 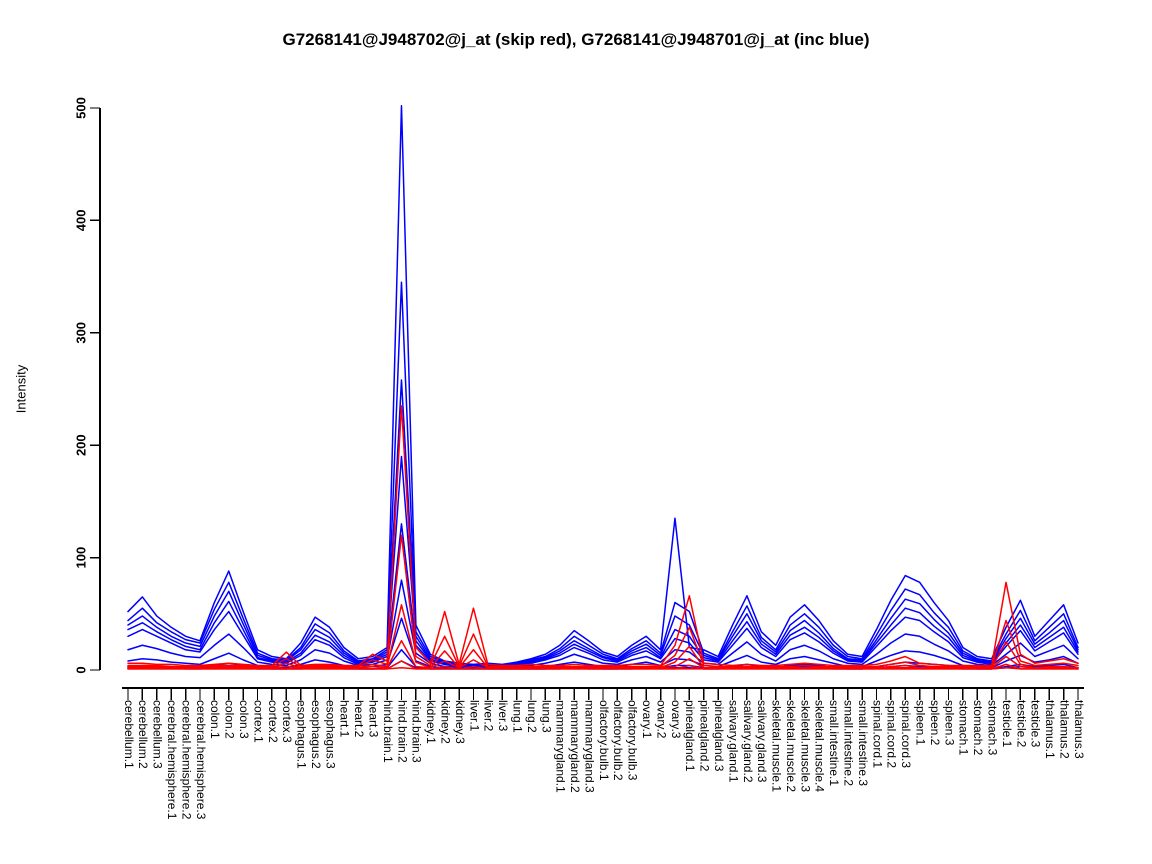 I want to click on x-tick-label: esophagus.1, so click(x=302, y=734).